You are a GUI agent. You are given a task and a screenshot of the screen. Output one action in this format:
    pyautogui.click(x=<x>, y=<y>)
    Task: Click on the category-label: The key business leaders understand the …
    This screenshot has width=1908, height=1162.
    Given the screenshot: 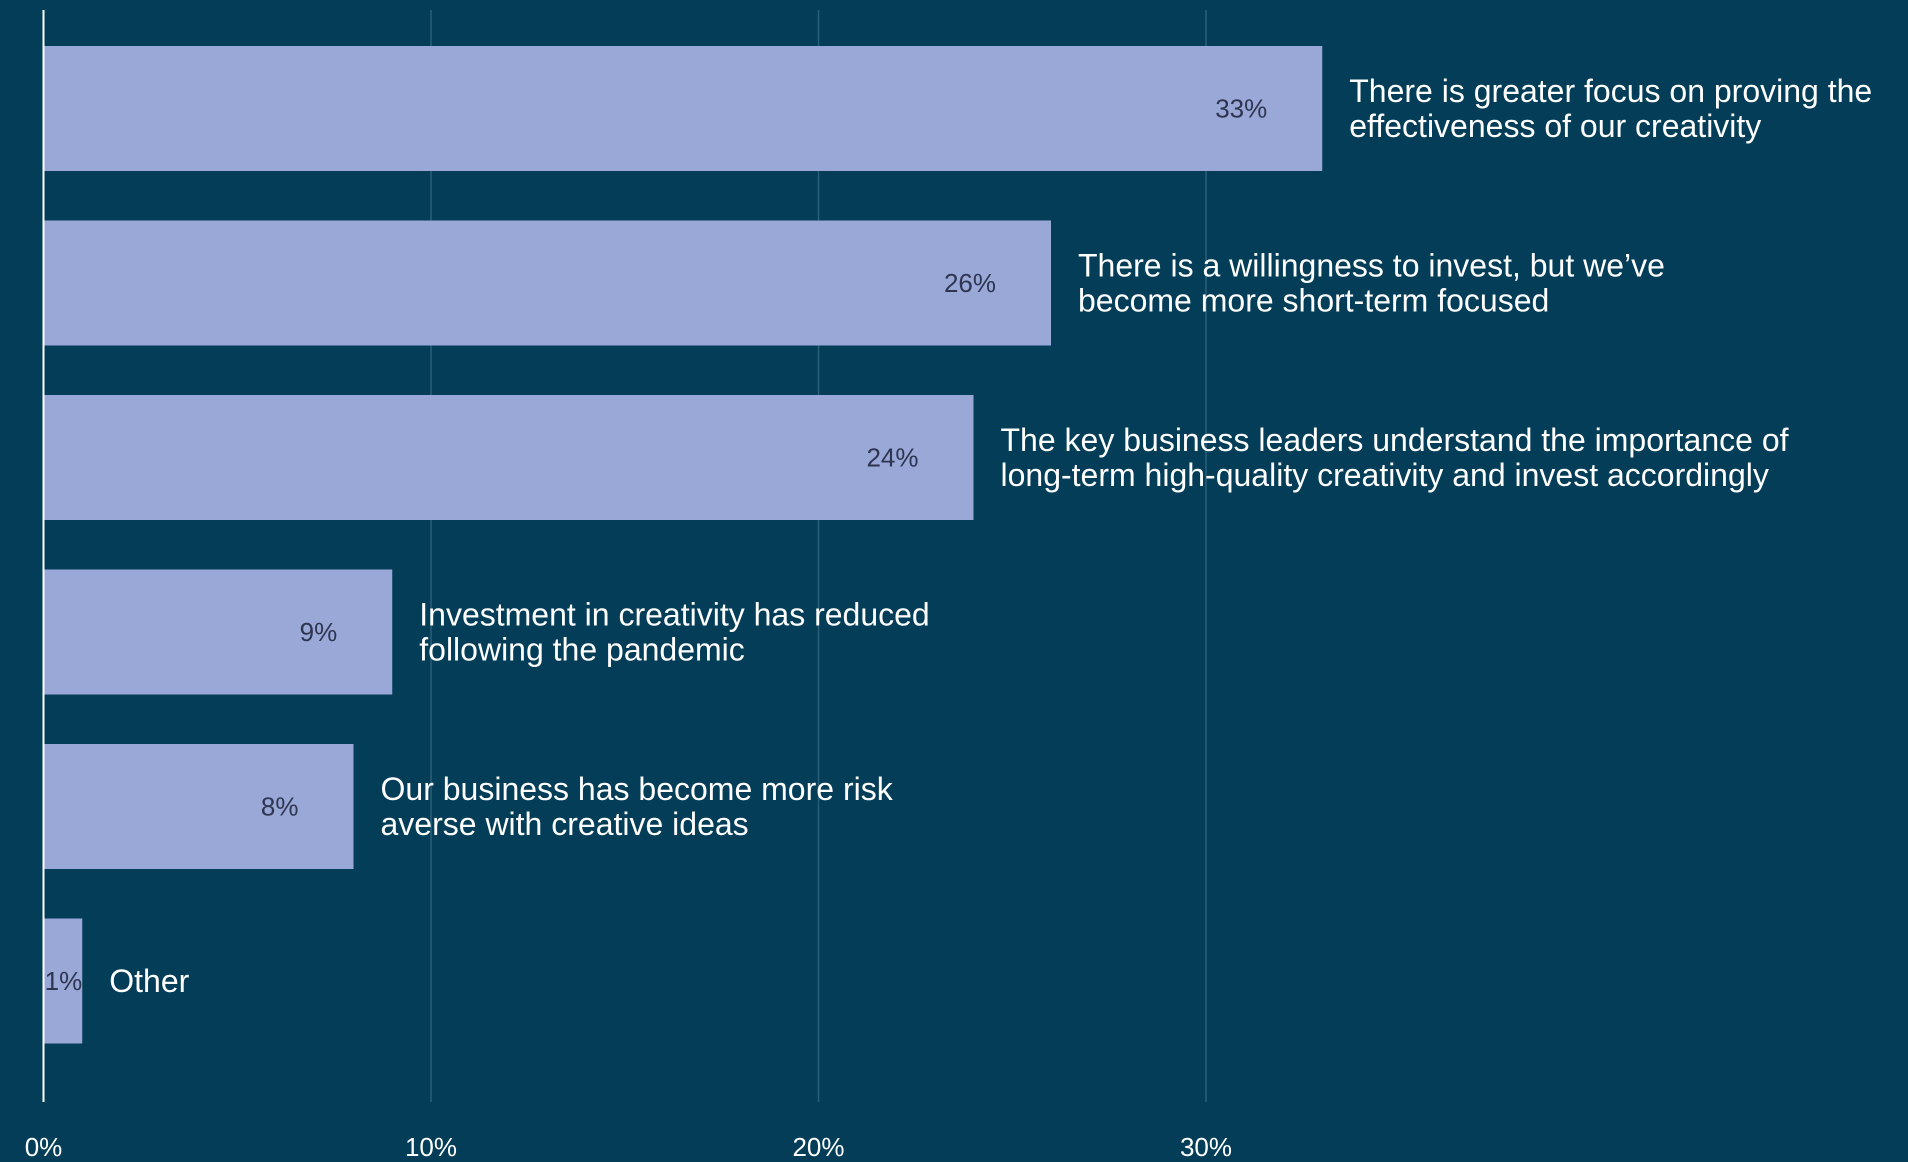 What is the action you would take?
    pyautogui.click(x=1395, y=457)
    